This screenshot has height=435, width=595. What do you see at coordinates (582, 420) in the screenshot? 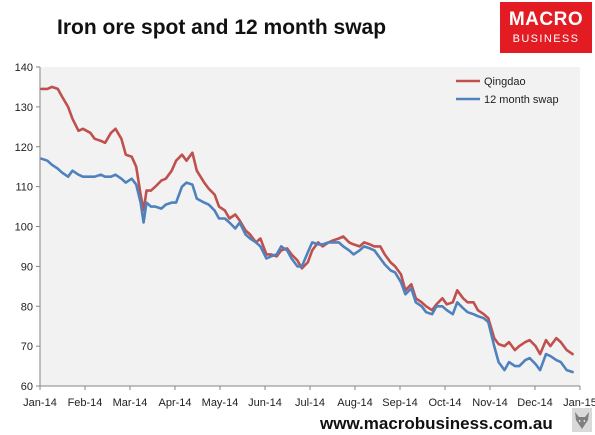
I see `wolf-icon` at bounding box center [582, 420].